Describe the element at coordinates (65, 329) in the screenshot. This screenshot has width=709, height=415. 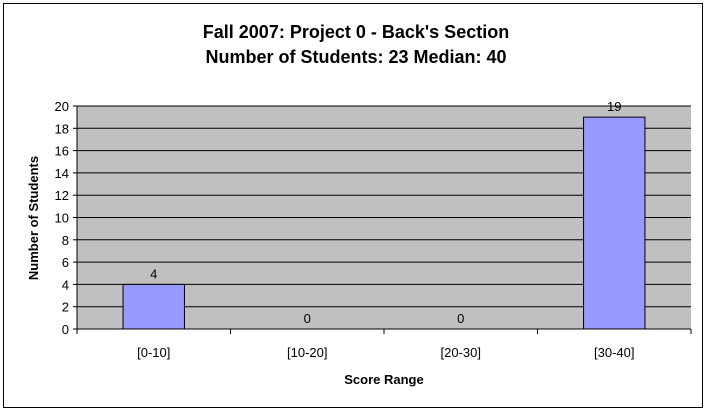
I see `y-tick-label: 0` at that location.